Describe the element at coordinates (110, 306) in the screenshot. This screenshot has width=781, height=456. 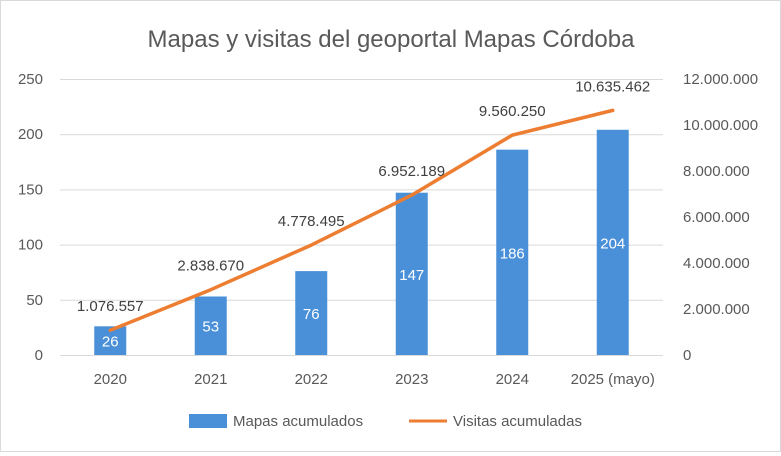
I see `line-data-label: 1.076.557` at that location.